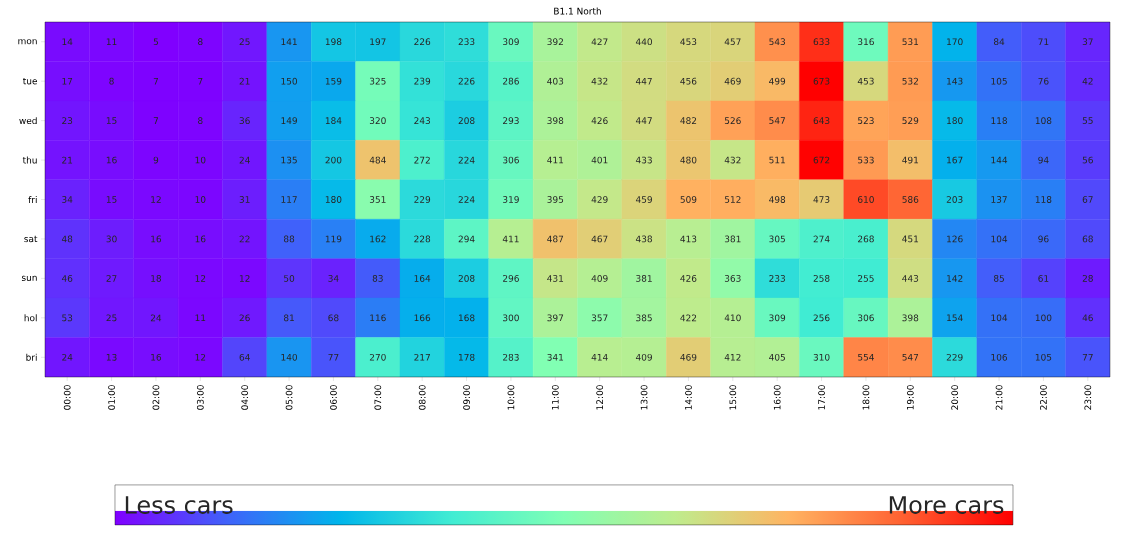  Describe the element at coordinates (555, 160) in the screenshot. I see `data-label: 411` at that location.